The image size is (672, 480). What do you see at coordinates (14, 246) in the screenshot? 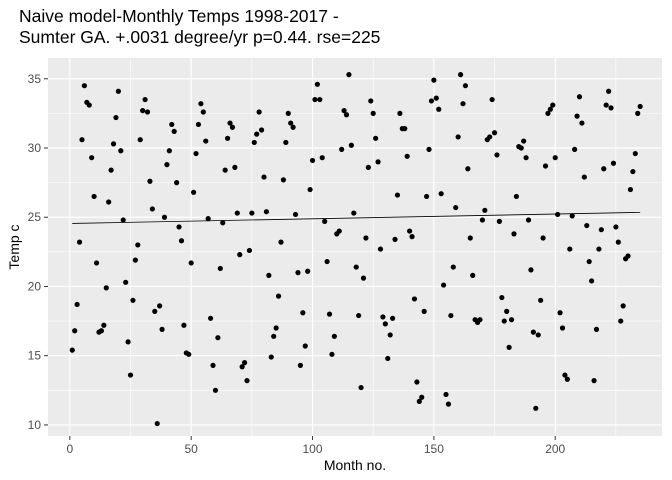
I see `y-axis-title: Temp c` at bounding box center [14, 246].